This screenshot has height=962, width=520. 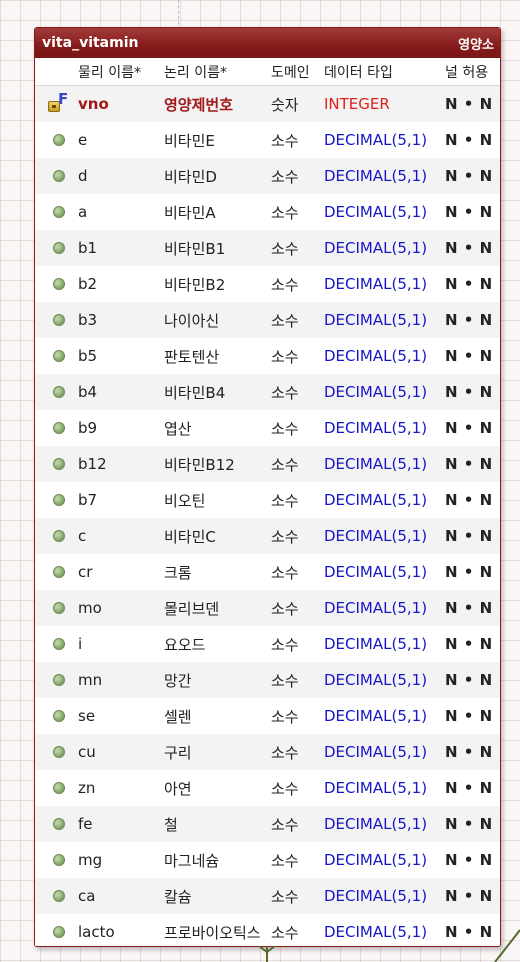 I want to click on attribute-physical-name: se, so click(x=87, y=716).